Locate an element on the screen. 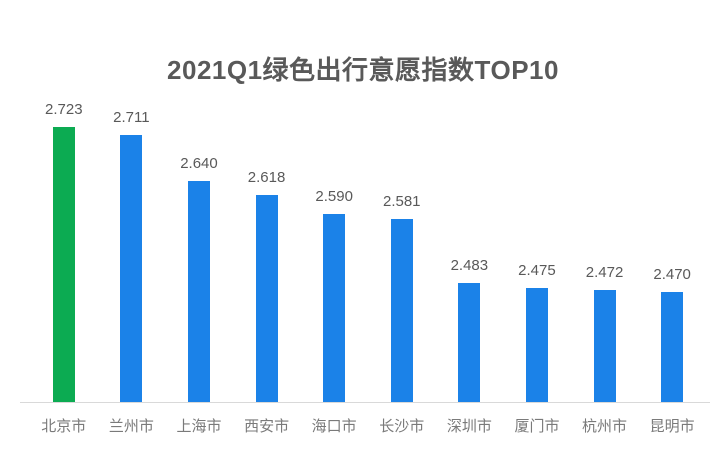  x-axis-line is located at coordinates (365, 402).